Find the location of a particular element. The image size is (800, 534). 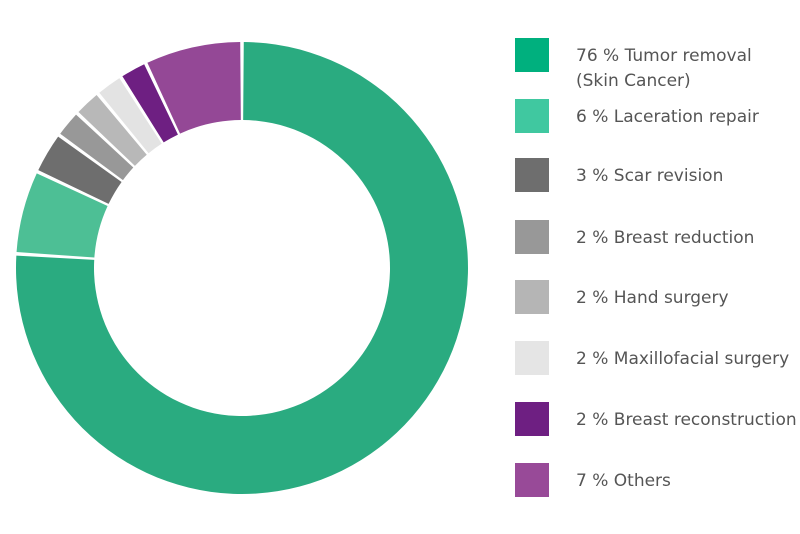

legend-label: 2 % Hand surgery is located at coordinates (652, 298).